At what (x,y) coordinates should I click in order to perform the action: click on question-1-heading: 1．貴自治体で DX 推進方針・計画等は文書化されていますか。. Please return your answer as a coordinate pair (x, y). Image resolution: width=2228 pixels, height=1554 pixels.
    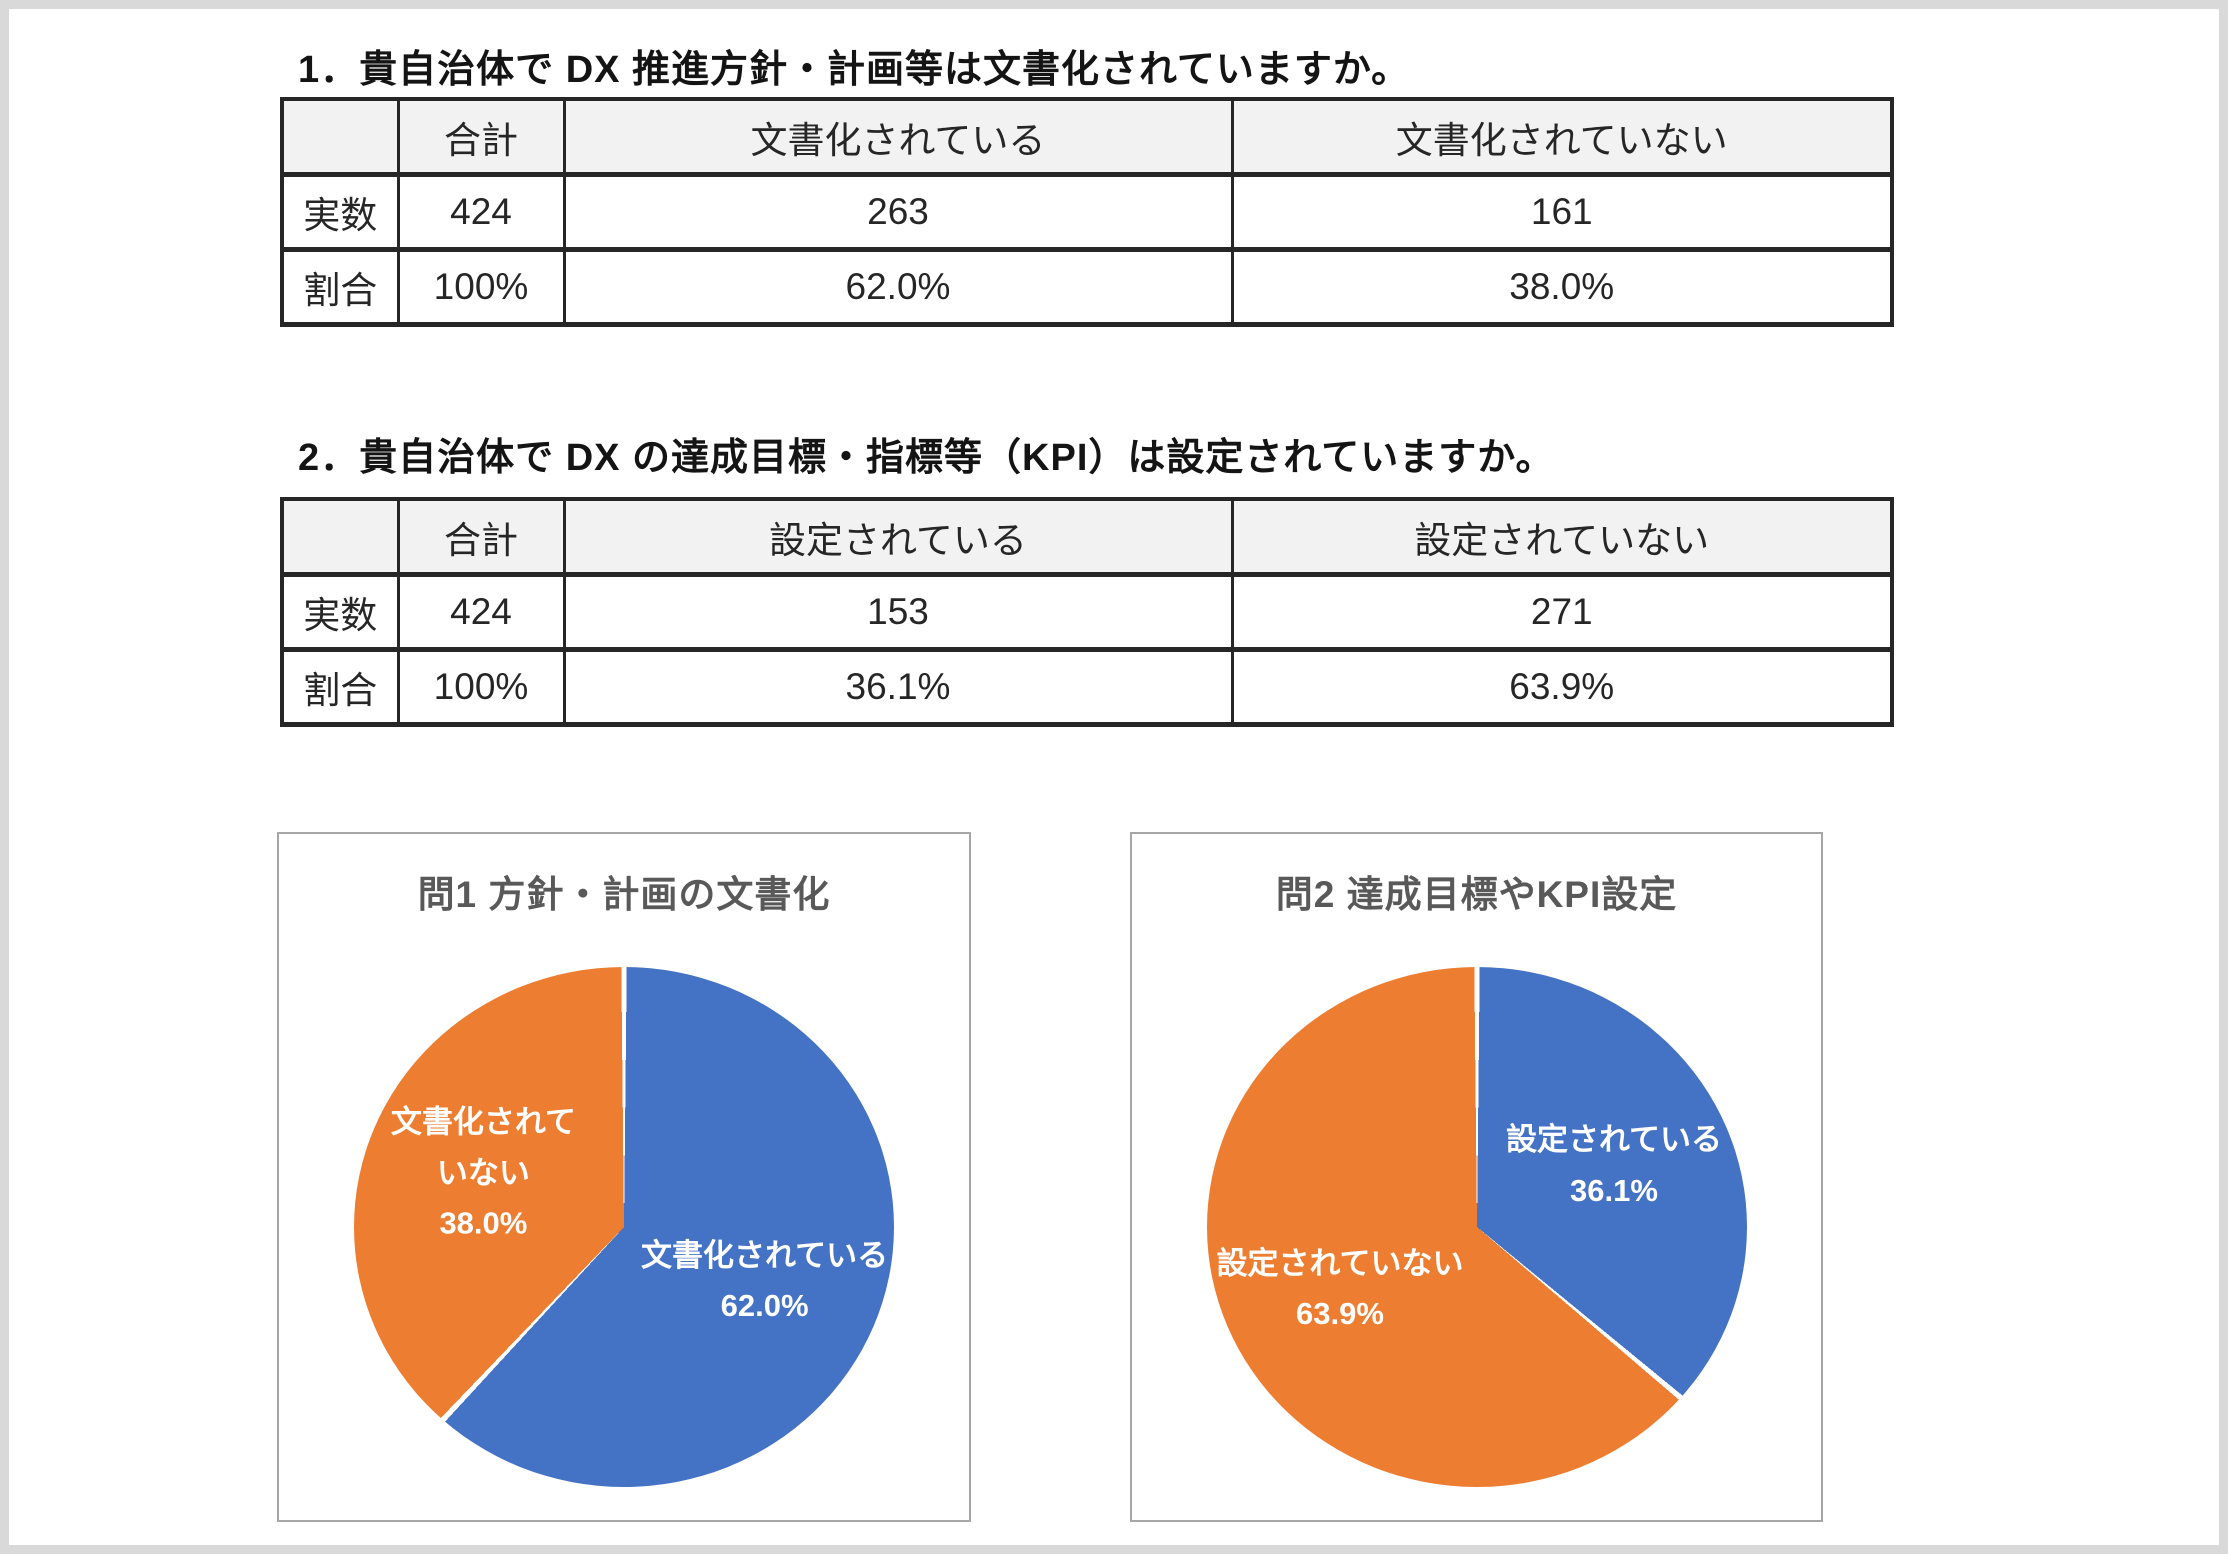
    Looking at the image, I should click on (854, 70).